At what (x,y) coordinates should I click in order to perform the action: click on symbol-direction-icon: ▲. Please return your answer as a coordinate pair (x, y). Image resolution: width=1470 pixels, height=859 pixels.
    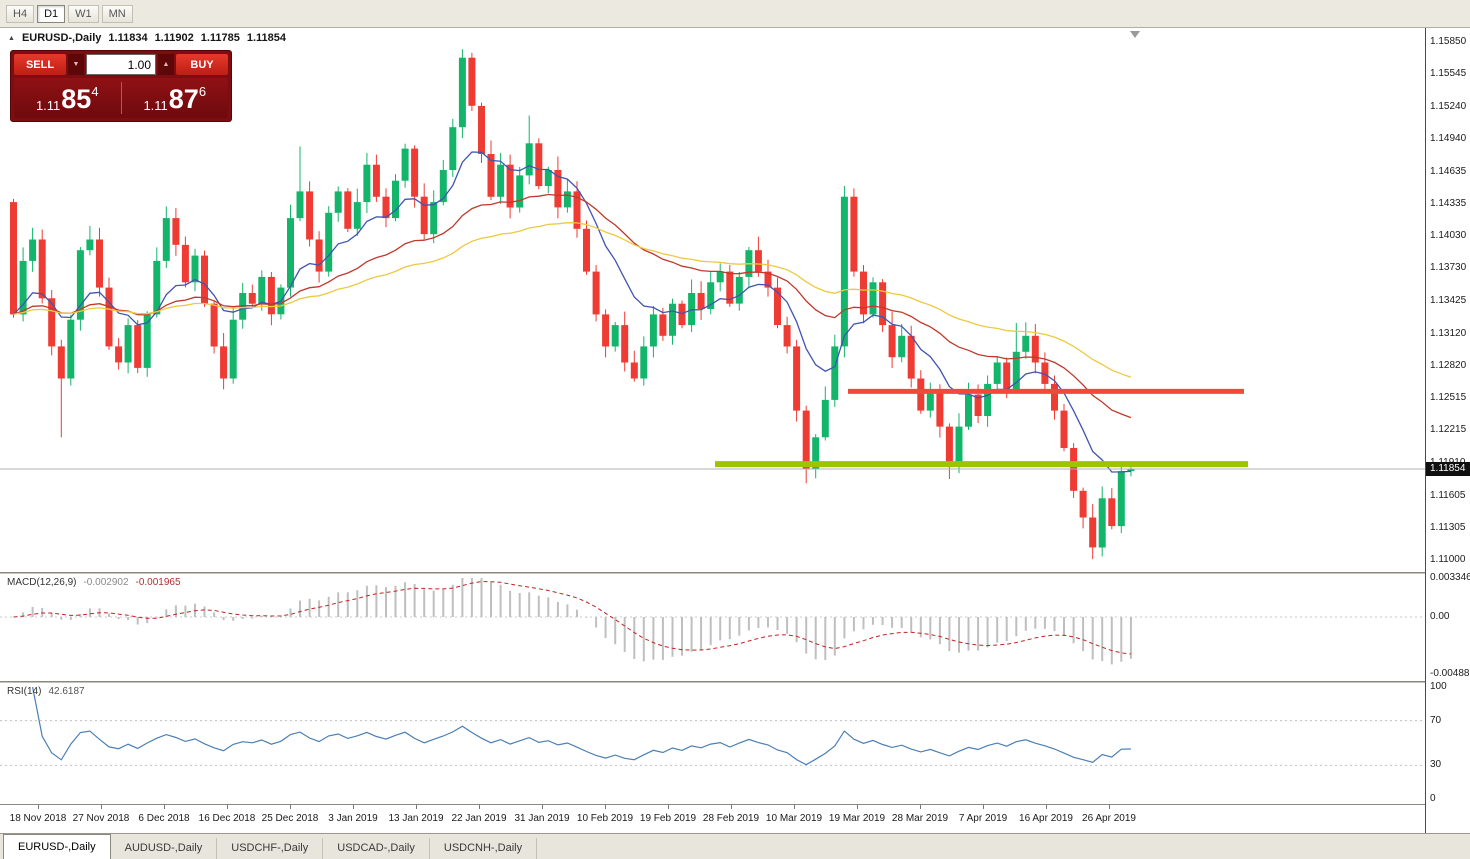
    Looking at the image, I should click on (11, 38).